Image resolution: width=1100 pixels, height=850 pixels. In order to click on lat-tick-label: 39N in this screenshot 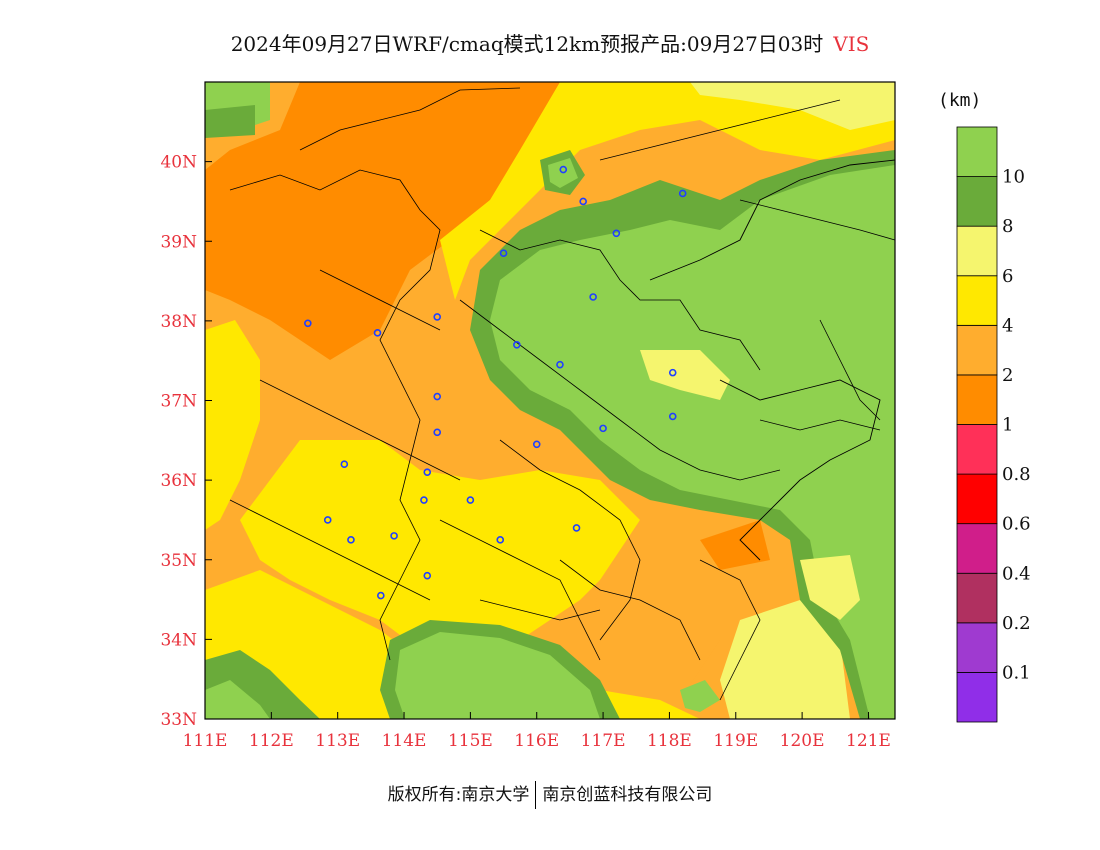, I will do `click(178, 242)`.